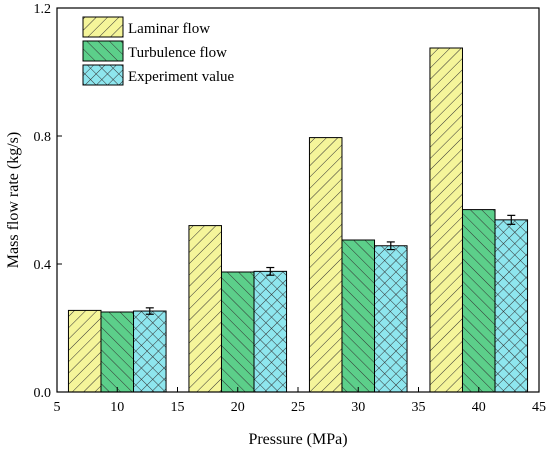 This screenshot has height=454, width=550. Describe the element at coordinates (178, 407) in the screenshot. I see `x-tick-label: 15` at that location.